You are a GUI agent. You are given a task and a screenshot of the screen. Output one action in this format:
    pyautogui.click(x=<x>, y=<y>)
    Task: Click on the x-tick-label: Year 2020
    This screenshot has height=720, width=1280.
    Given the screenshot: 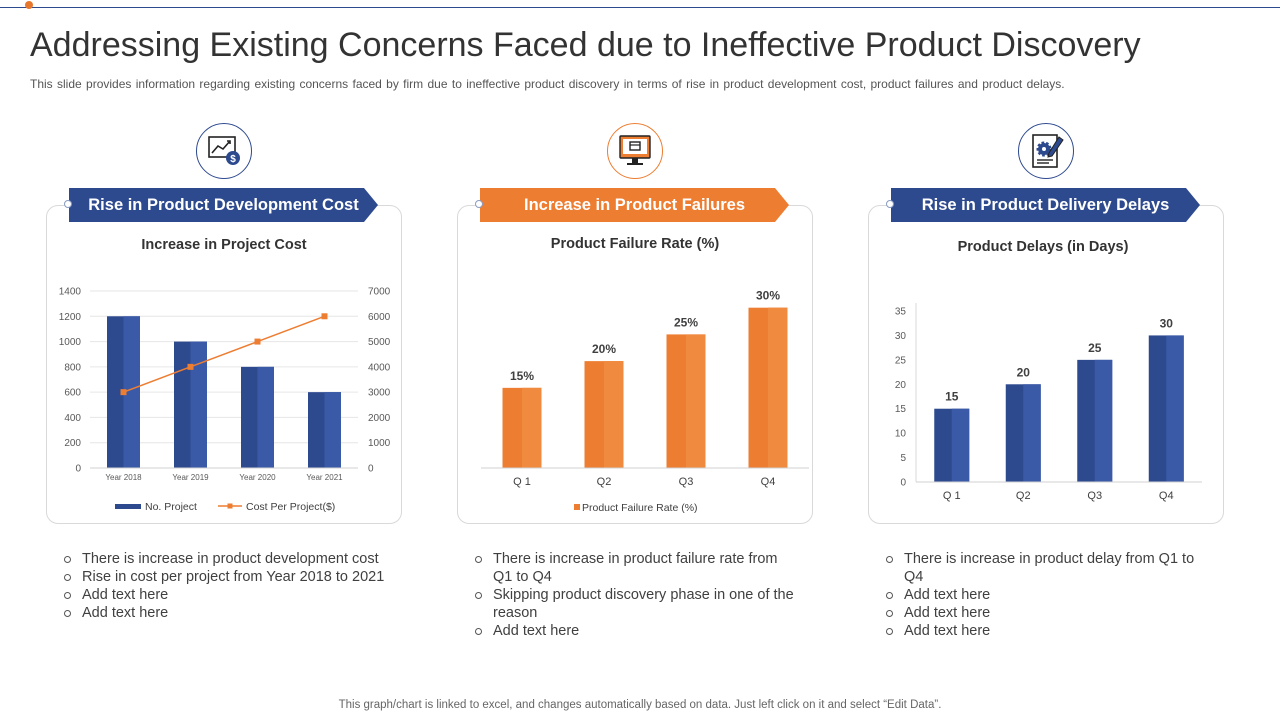 What is the action you would take?
    pyautogui.click(x=257, y=477)
    